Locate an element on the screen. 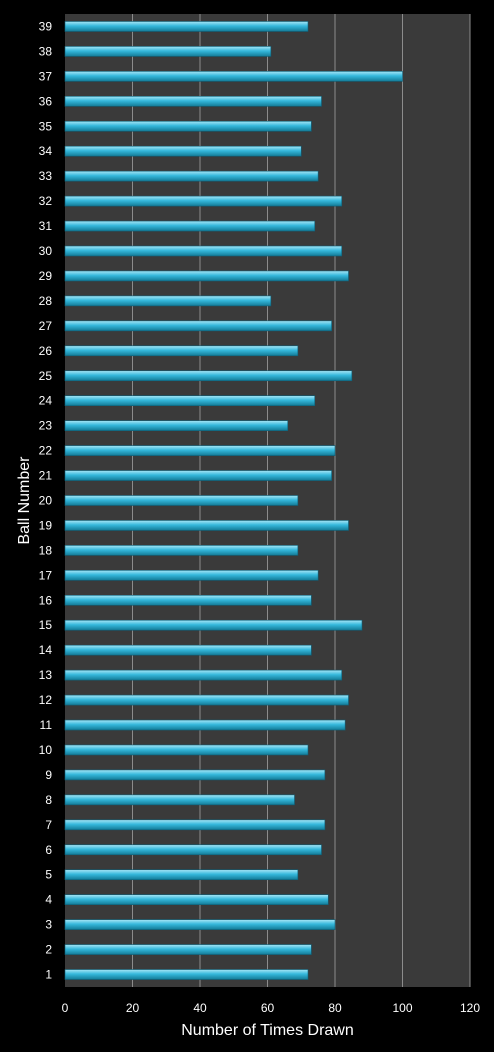 The image size is (494, 1052). y-tick-label: 37 is located at coordinates (46, 76).